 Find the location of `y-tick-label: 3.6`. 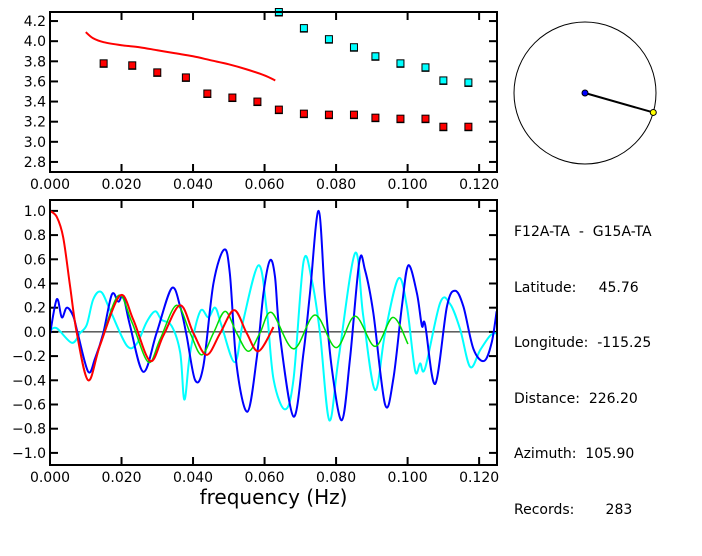

y-tick-label: 3.6 is located at coordinates (35, 82).